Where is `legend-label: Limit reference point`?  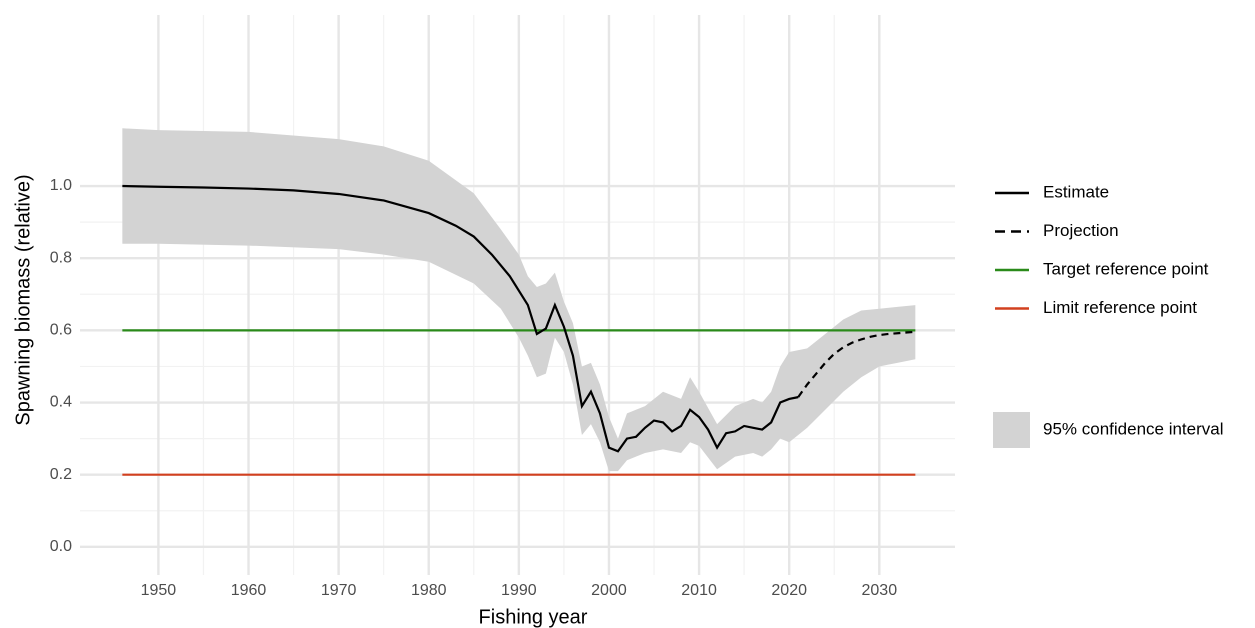 legend-label: Limit reference point is located at coordinates (1120, 307).